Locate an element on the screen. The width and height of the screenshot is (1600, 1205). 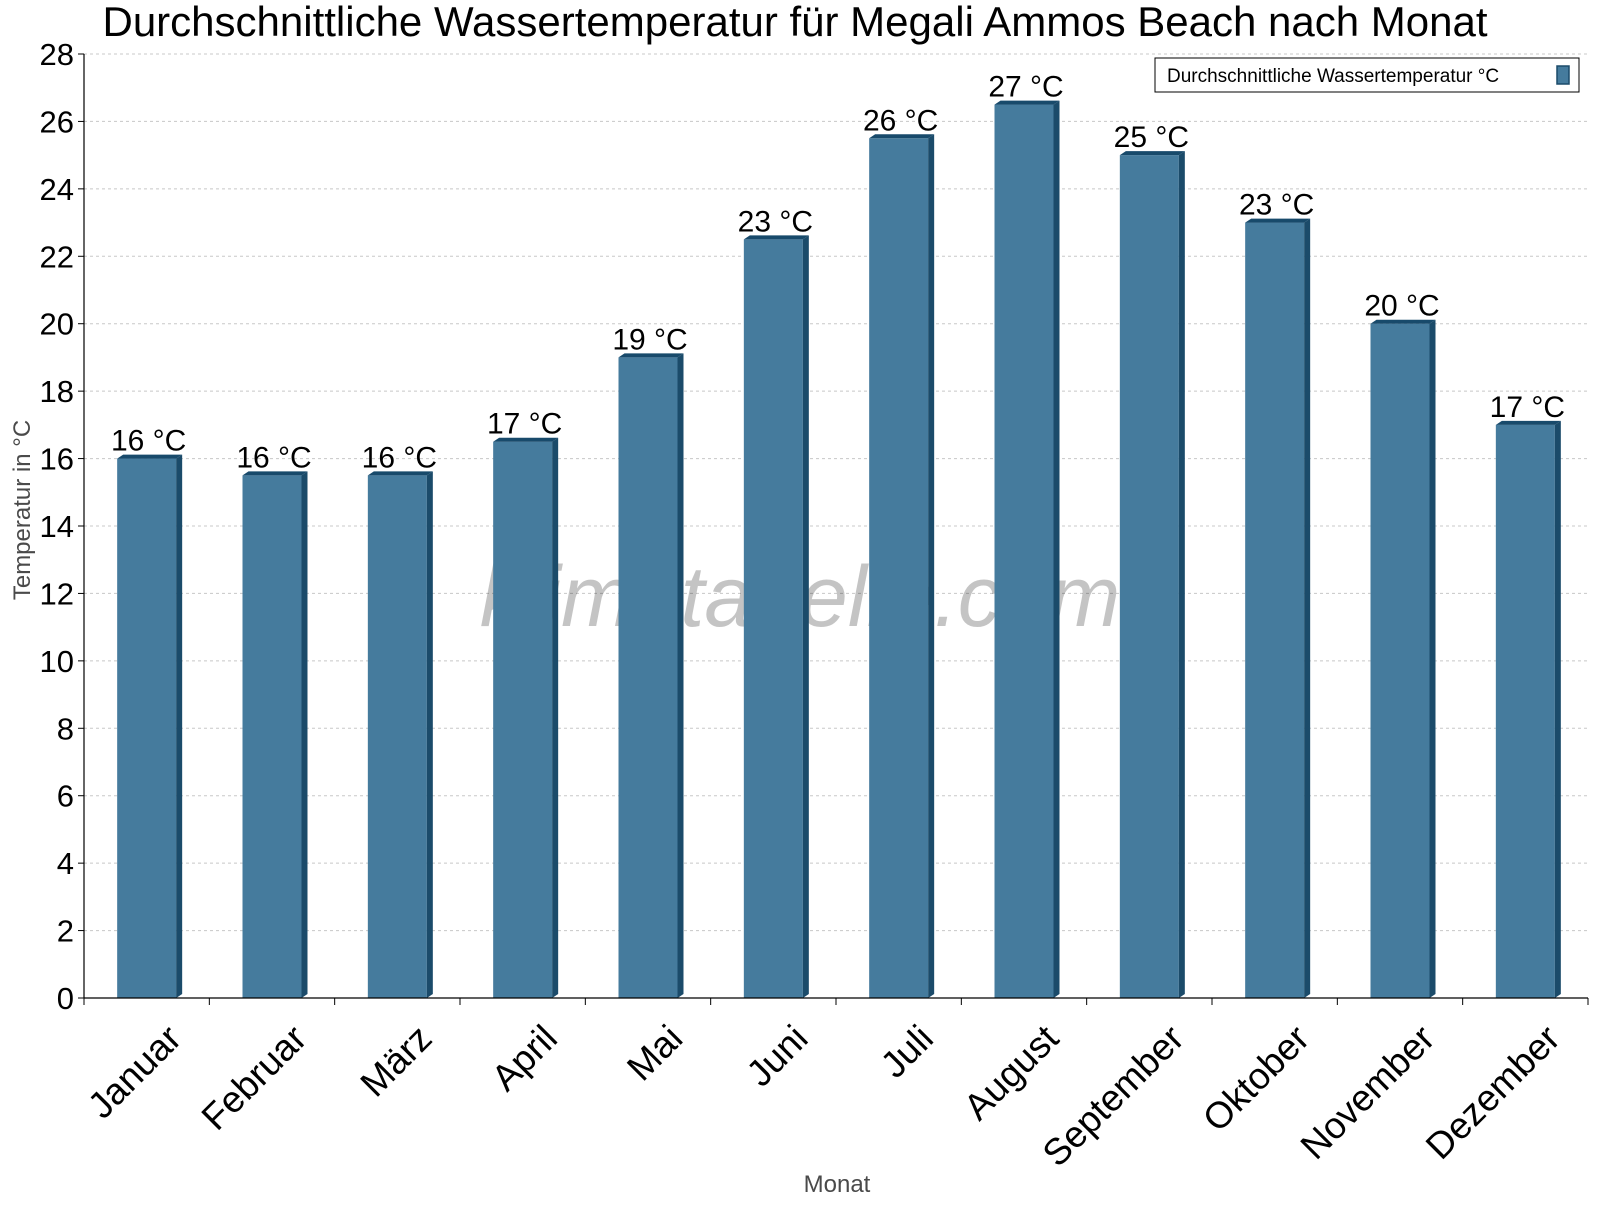
legend-box is located at coordinates (1367, 75).